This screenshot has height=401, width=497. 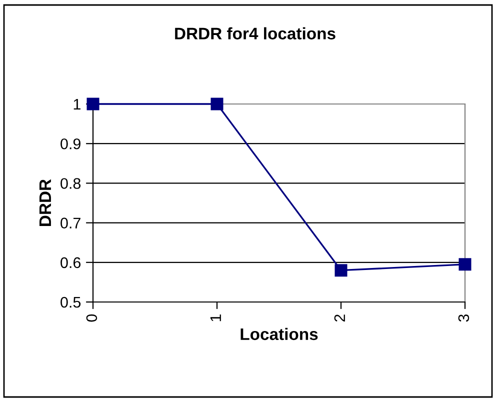 I want to click on chart-title: DRDR for4 locations, so click(x=255, y=33).